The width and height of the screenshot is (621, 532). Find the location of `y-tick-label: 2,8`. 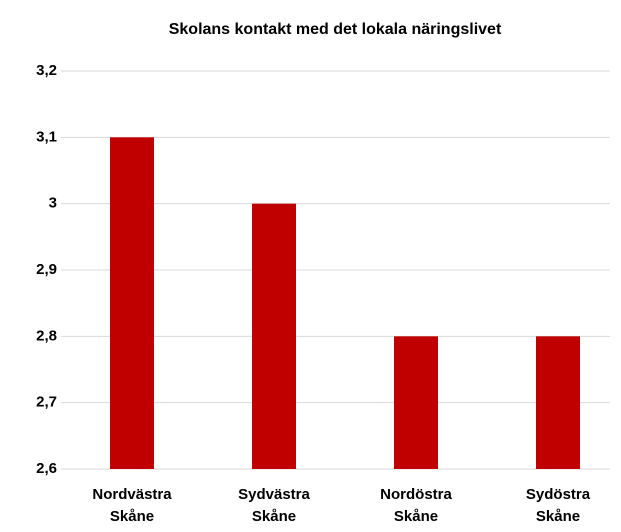

y-tick-label: 2,8 is located at coordinates (46, 335).